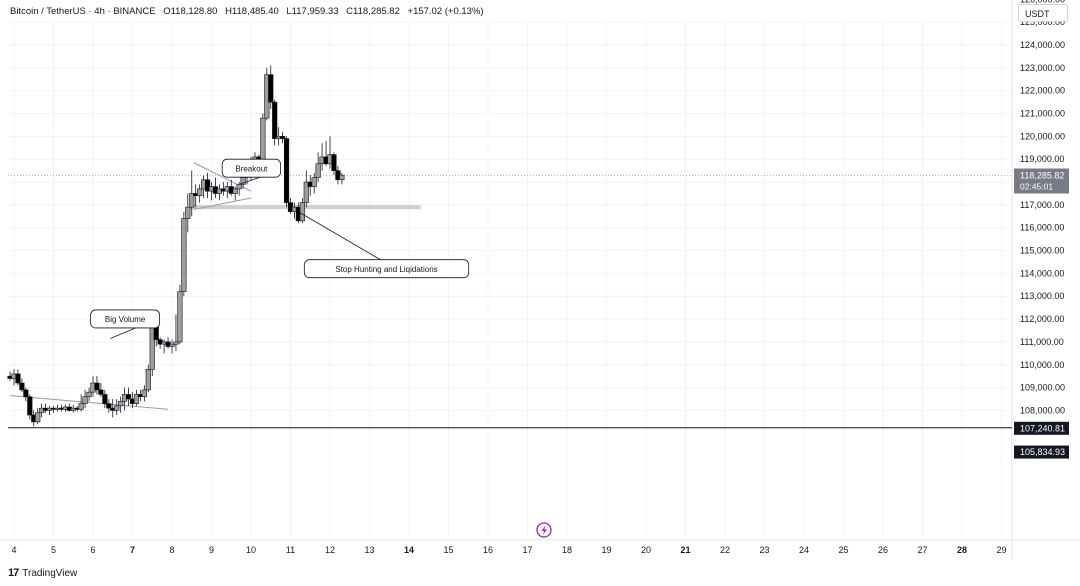 The width and height of the screenshot is (1080, 586). Describe the element at coordinates (409, 550) in the screenshot. I see `x-tick-label: 14` at that location.